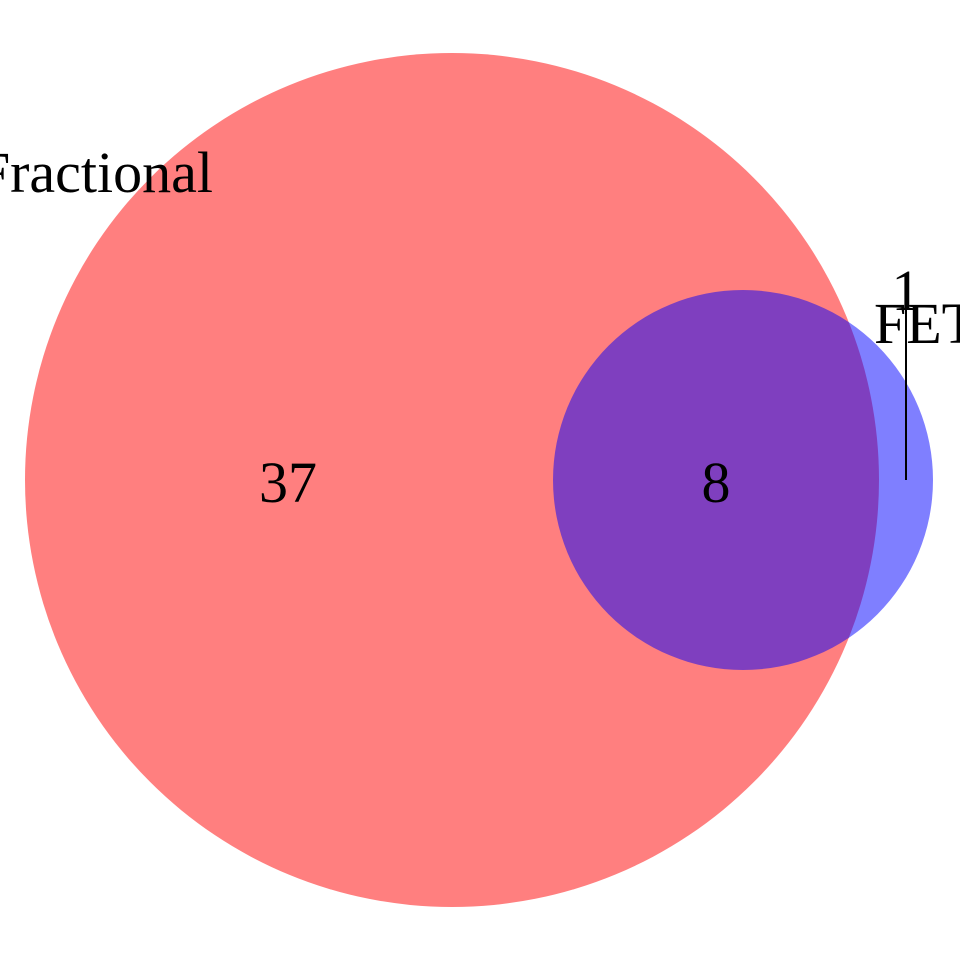  What do you see at coordinates (106, 172) in the screenshot?
I see `fractional-set-label: Fractional` at bounding box center [106, 172].